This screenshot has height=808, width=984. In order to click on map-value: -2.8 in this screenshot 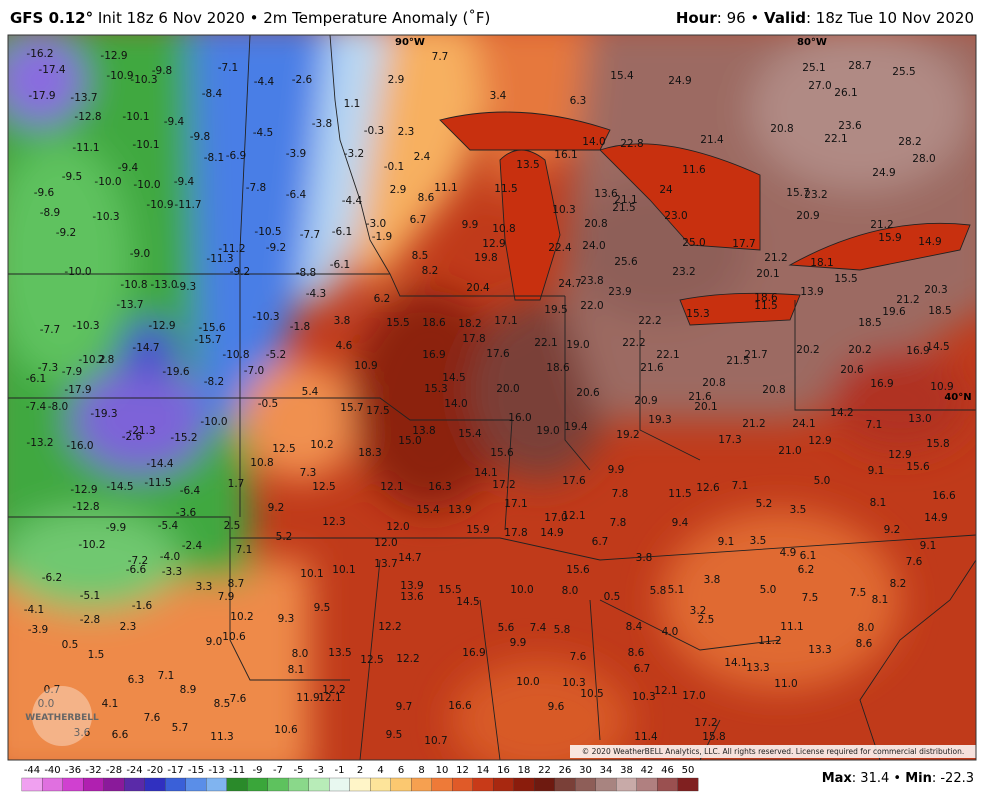, I will do `click(90, 620)`.